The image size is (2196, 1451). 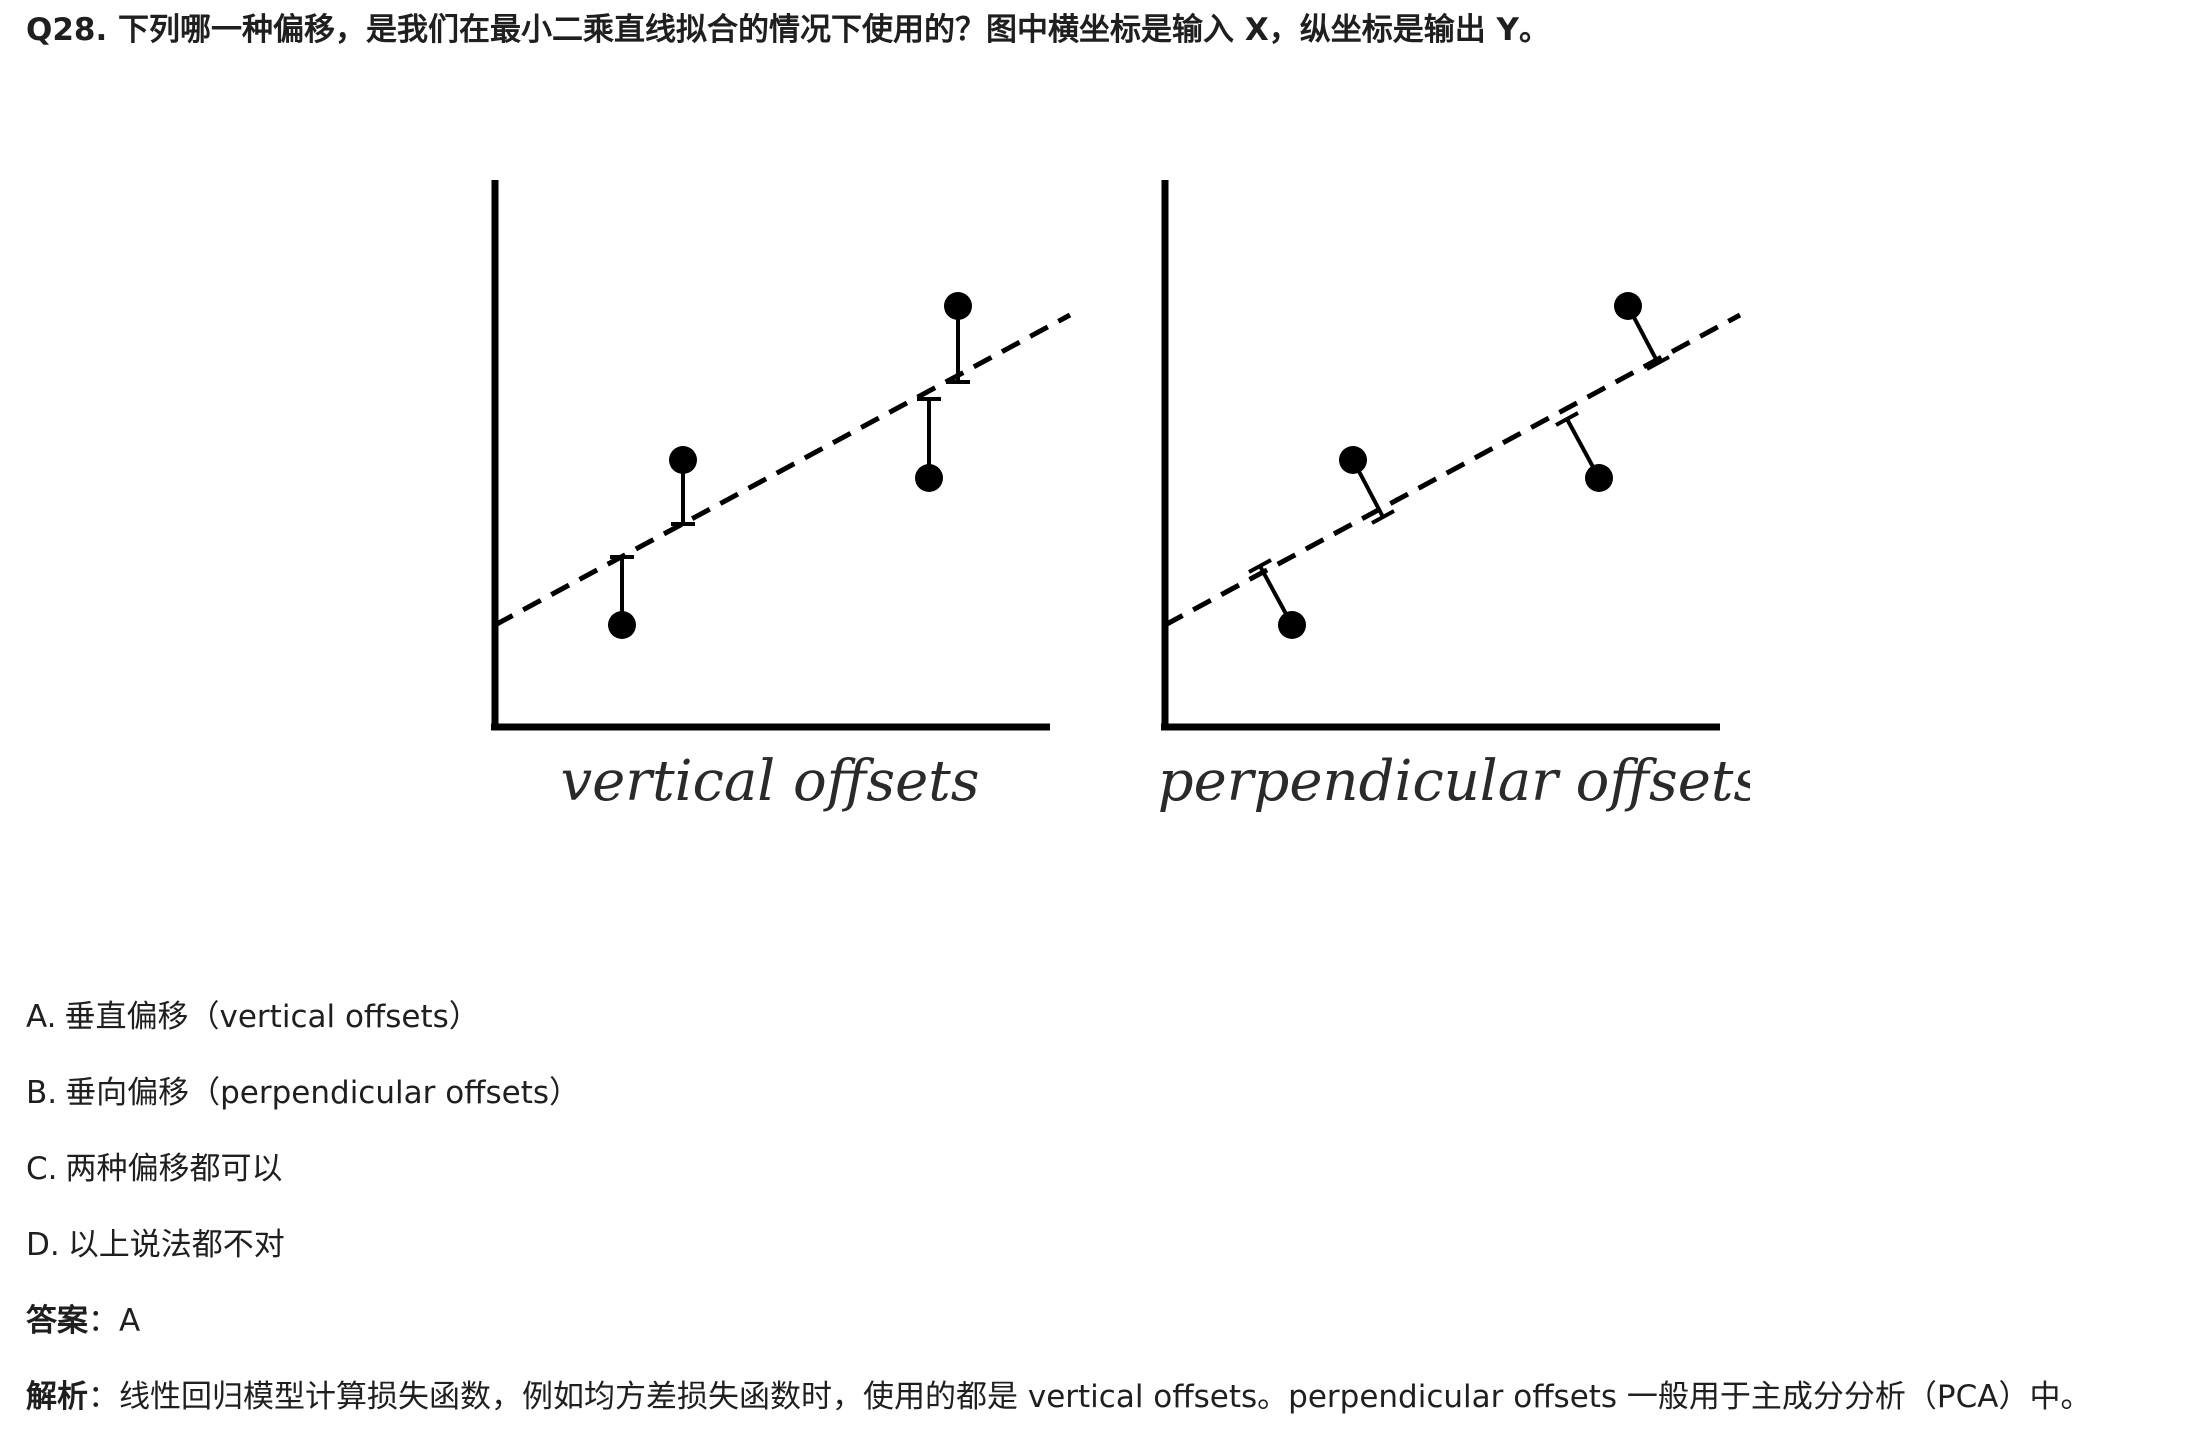 What do you see at coordinates (42, 1169) in the screenshot?
I see `option-letter: C.` at bounding box center [42, 1169].